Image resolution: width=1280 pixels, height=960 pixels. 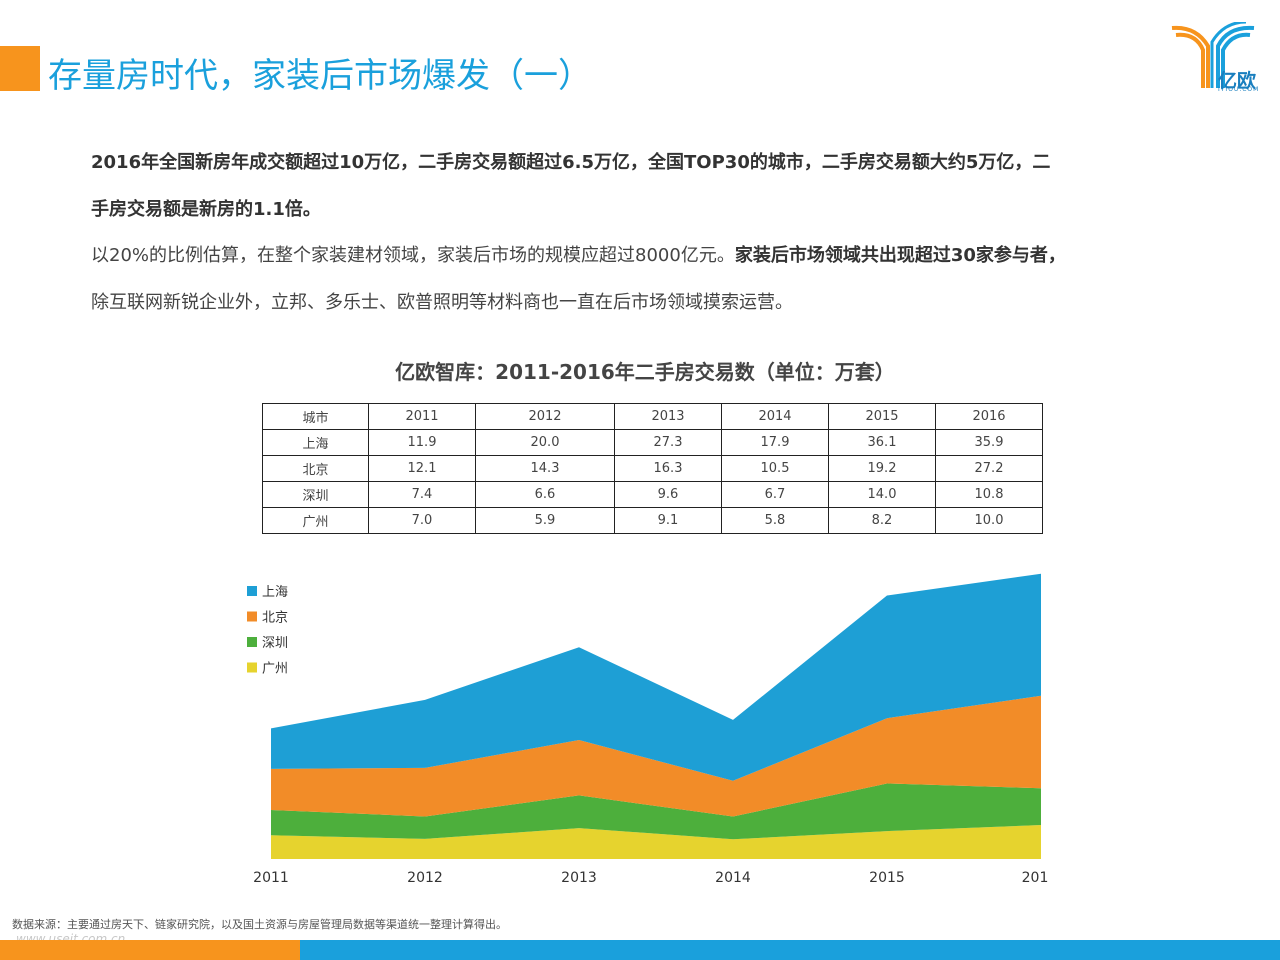 I want to click on table-cell: 7.4, so click(x=422, y=494).